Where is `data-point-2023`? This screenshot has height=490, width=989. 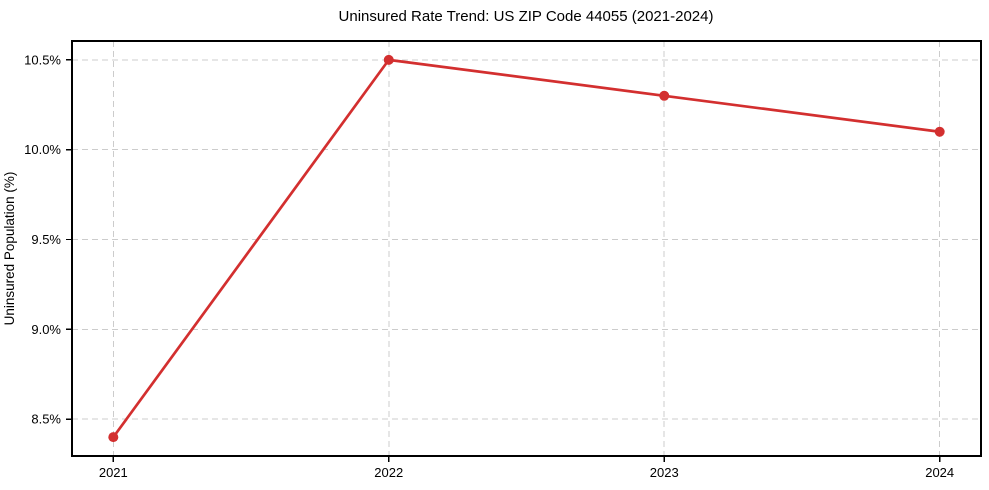 data-point-2023 is located at coordinates (664, 95).